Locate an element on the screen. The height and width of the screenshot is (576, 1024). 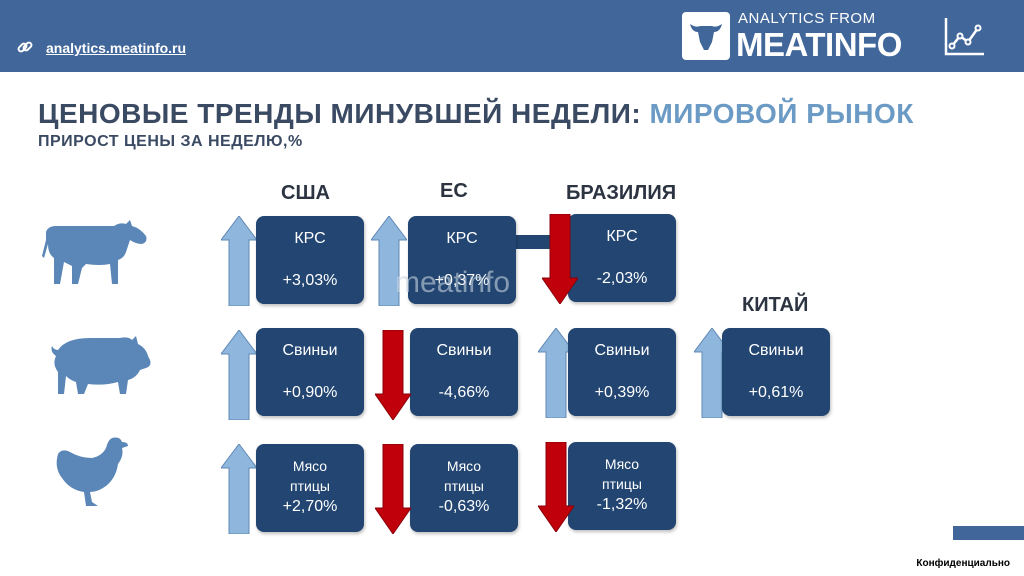
chicken-icon is located at coordinates (92, 471).